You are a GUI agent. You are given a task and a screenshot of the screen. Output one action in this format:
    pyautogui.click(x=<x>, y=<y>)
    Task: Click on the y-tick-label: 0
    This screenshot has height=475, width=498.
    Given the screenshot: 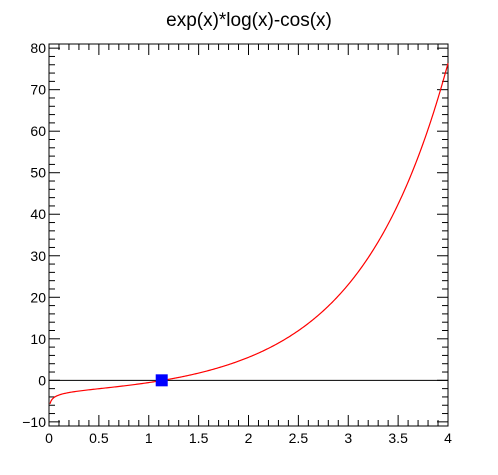 What is the action you would take?
    pyautogui.click(x=42, y=380)
    